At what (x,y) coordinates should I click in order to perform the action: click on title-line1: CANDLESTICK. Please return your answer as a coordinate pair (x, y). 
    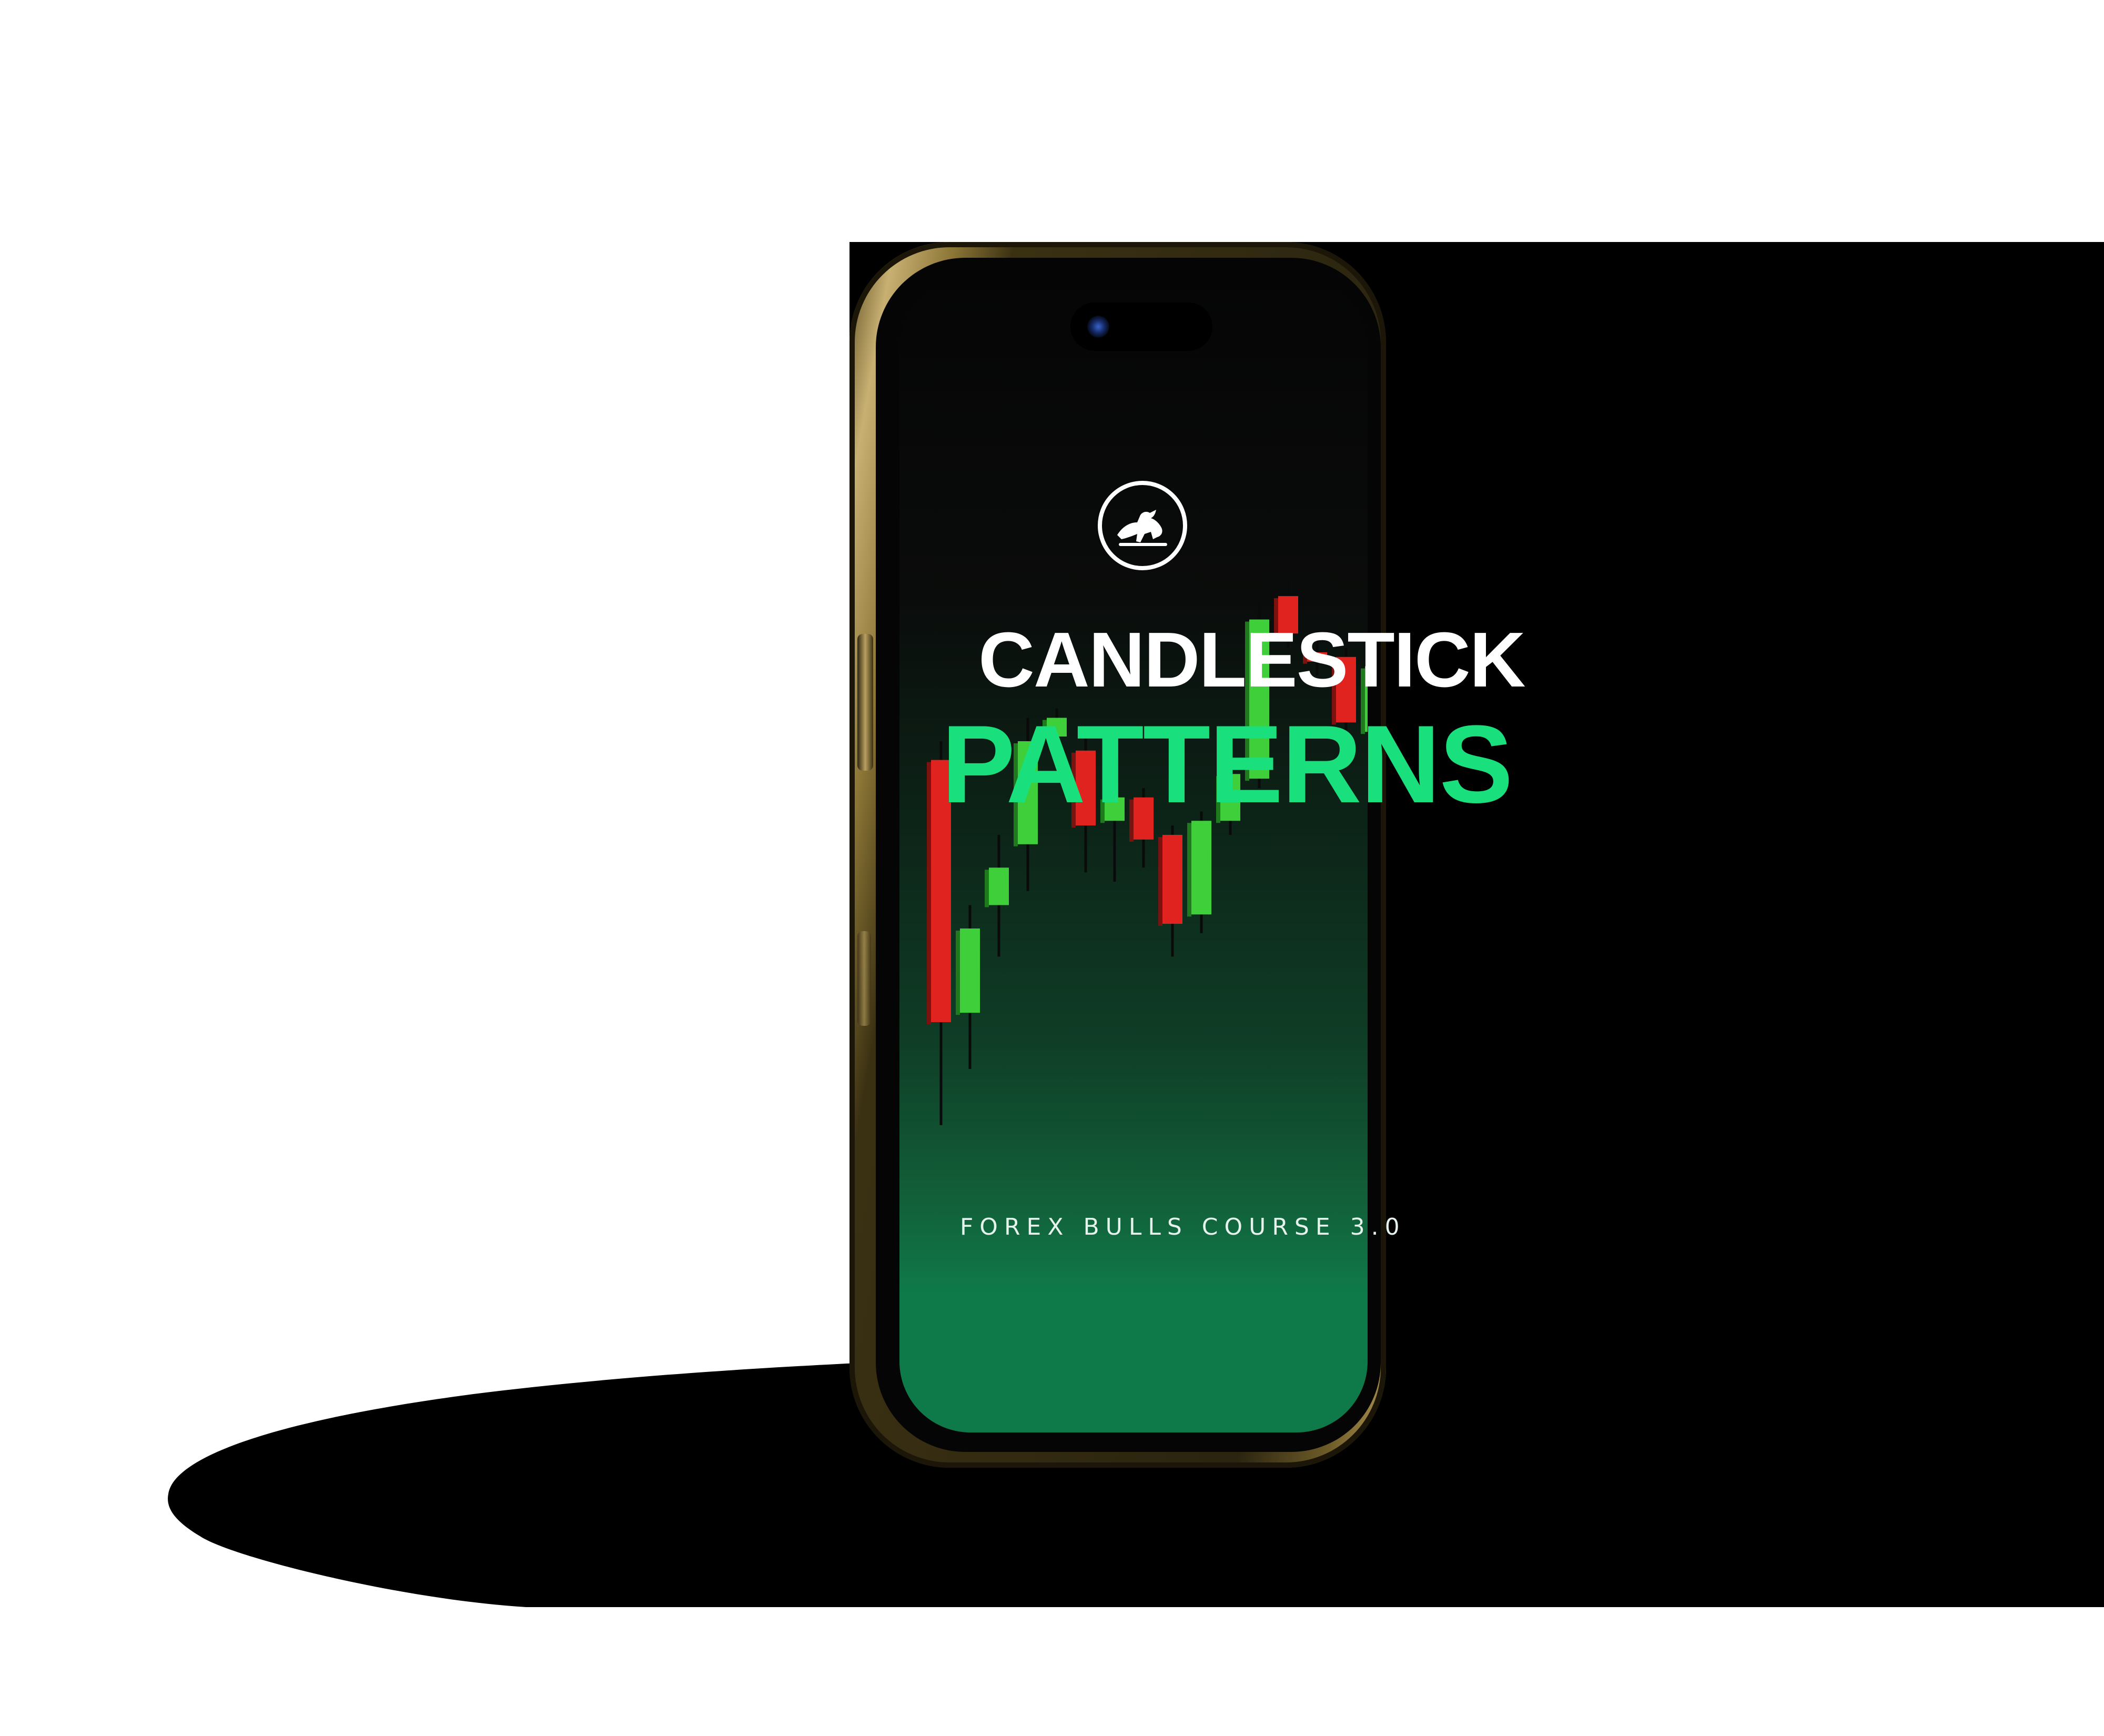
    Looking at the image, I should click on (1252, 660).